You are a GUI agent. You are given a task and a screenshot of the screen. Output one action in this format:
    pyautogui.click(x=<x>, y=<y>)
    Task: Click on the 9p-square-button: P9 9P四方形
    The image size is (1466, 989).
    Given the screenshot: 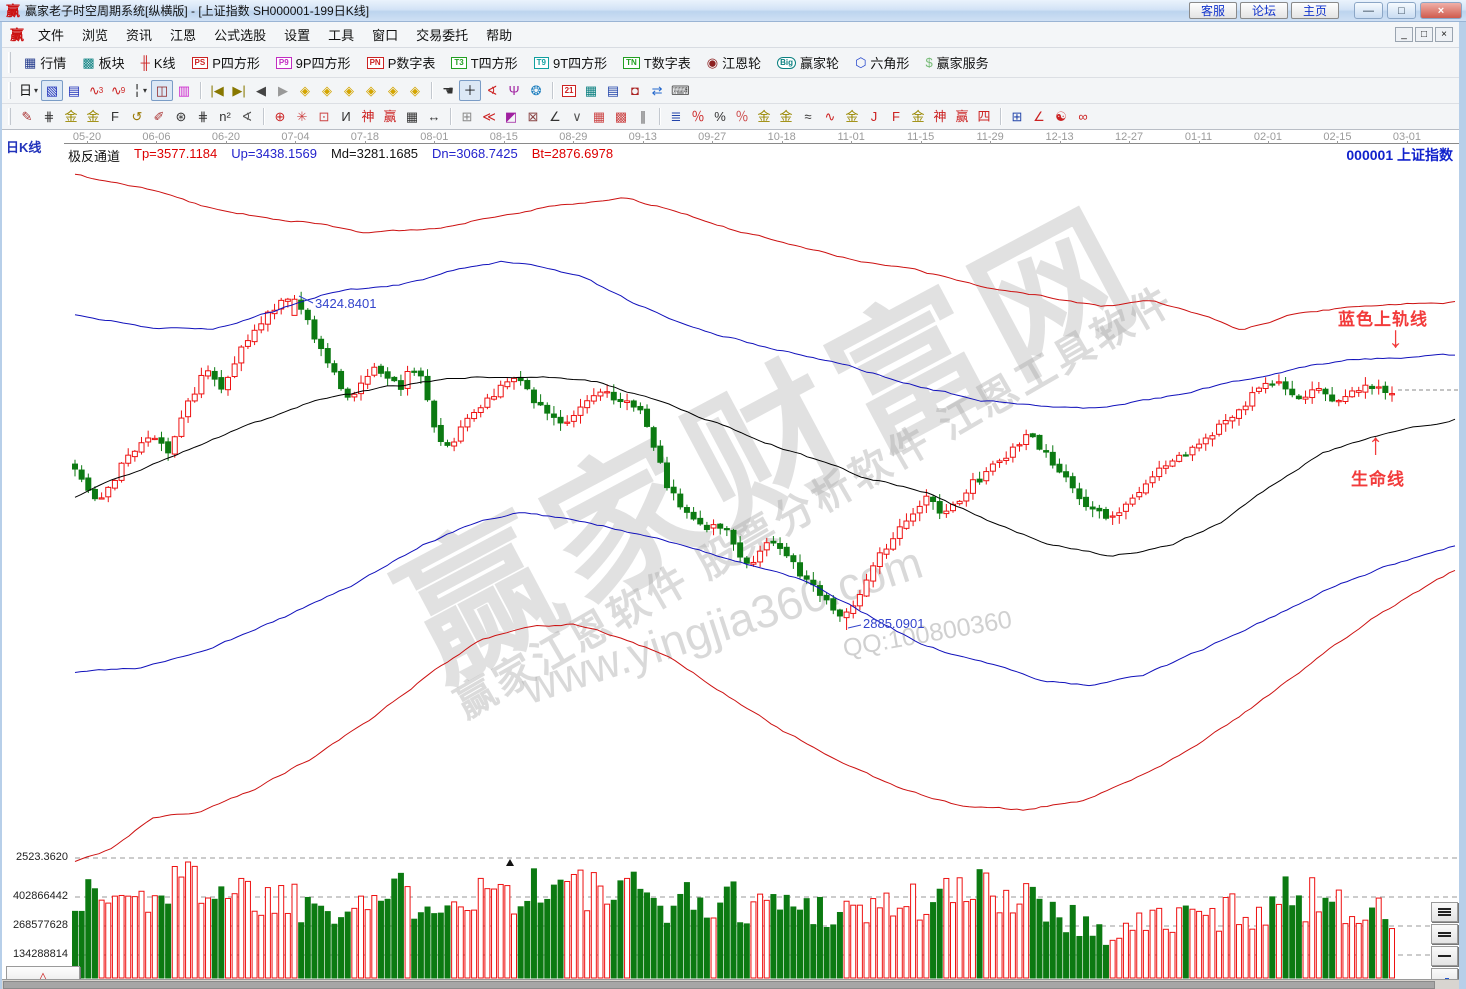 What is the action you would take?
    pyautogui.click(x=313, y=63)
    